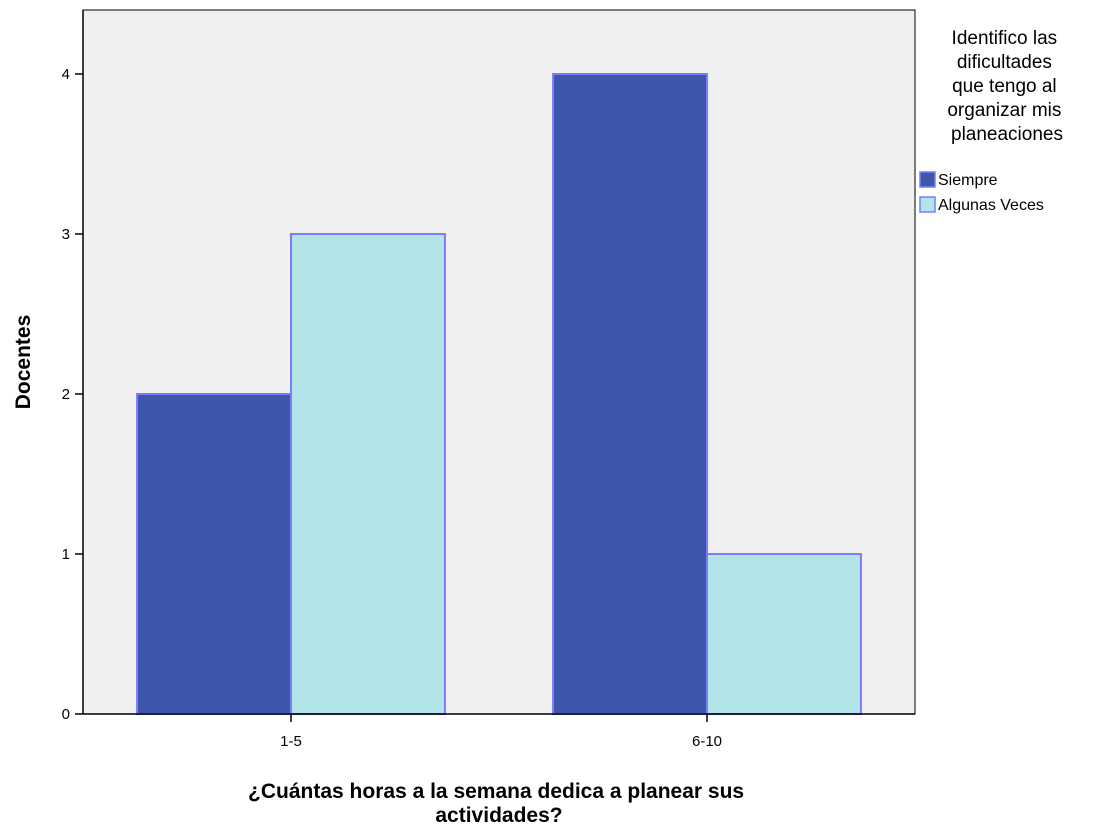 The image size is (1099, 832). I want to click on legend-swatch-algunas-veces, so click(927, 204).